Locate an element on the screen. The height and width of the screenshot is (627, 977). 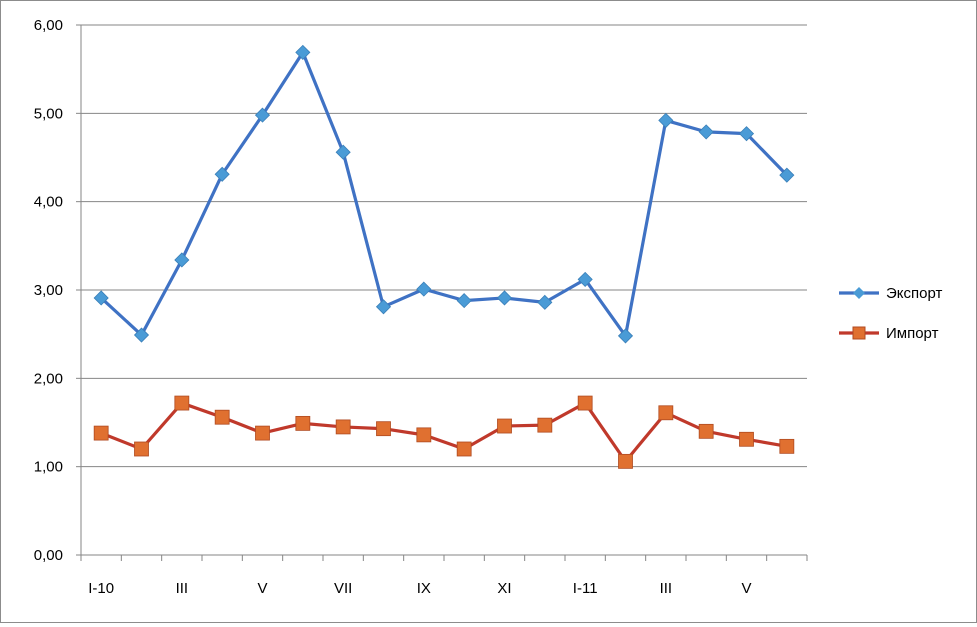
legend-label: Импорт is located at coordinates (912, 333).